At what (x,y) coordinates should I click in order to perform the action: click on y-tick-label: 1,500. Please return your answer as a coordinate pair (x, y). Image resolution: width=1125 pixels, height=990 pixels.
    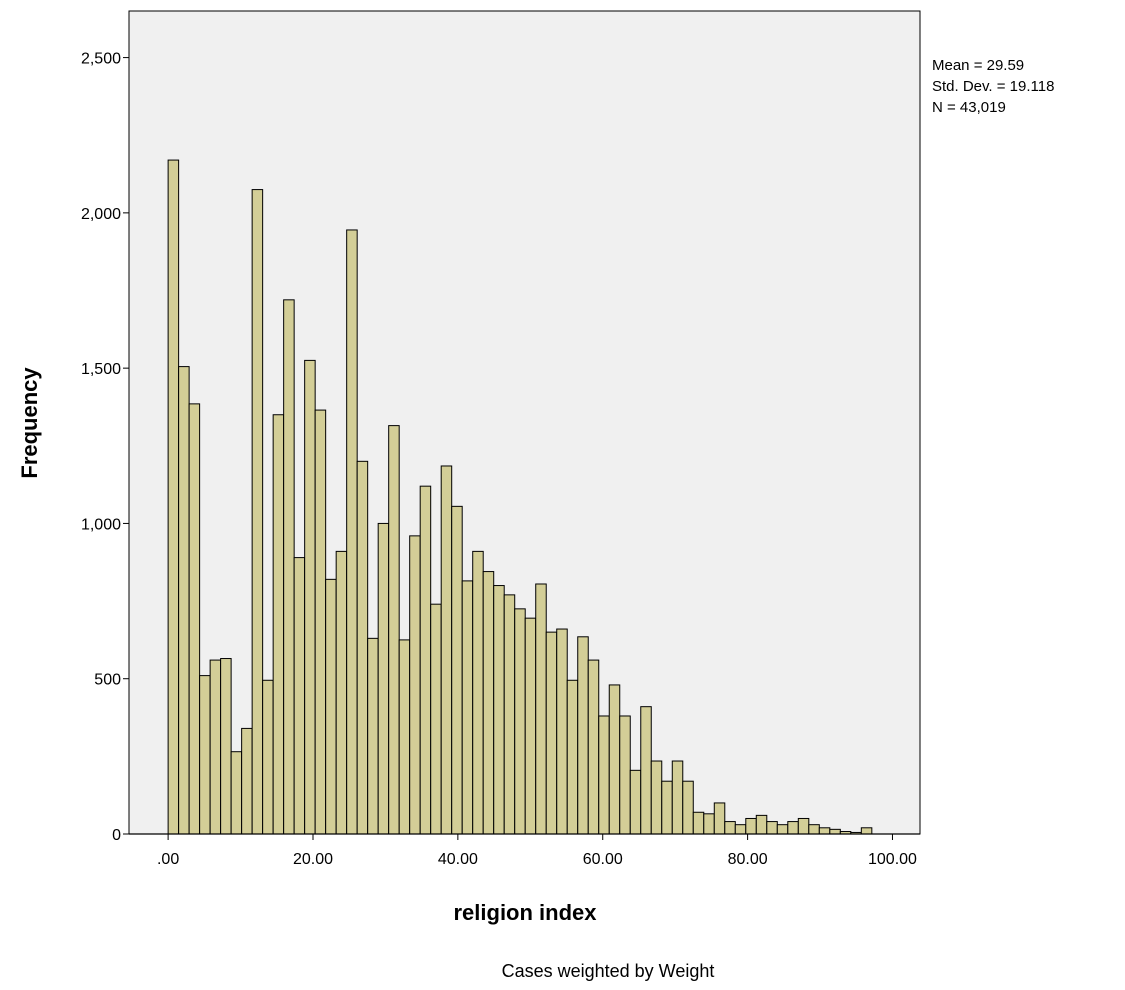
    Looking at the image, I should click on (101, 369).